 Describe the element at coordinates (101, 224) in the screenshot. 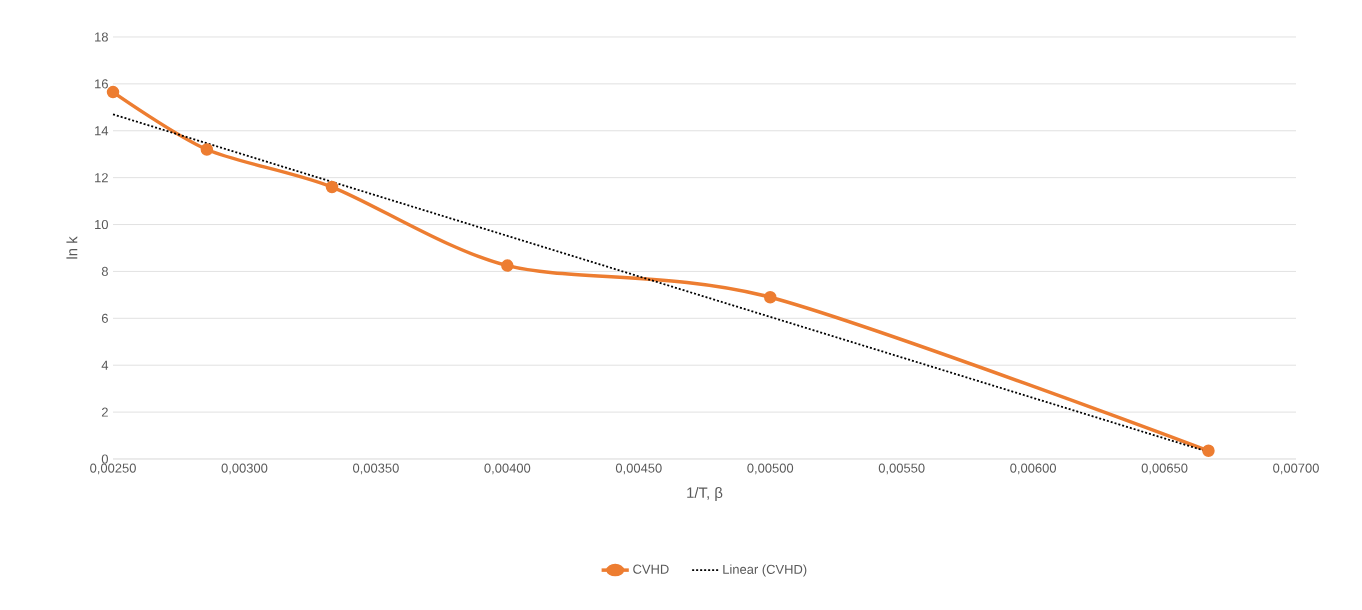

I see `y-tick-label: 10` at that location.